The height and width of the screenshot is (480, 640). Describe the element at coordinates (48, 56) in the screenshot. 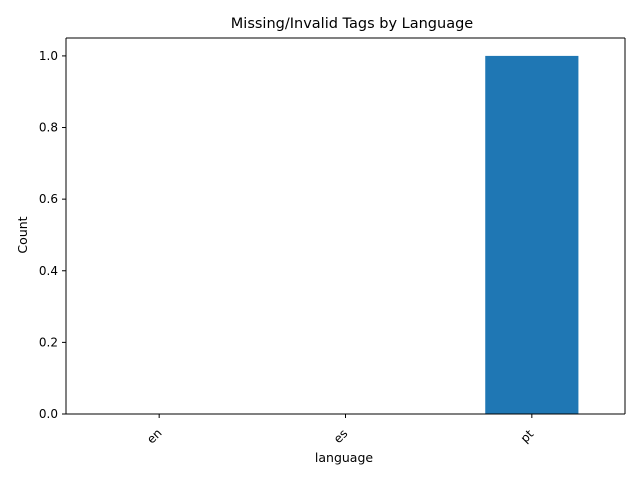

I see `y-tick-label: 1.0` at that location.